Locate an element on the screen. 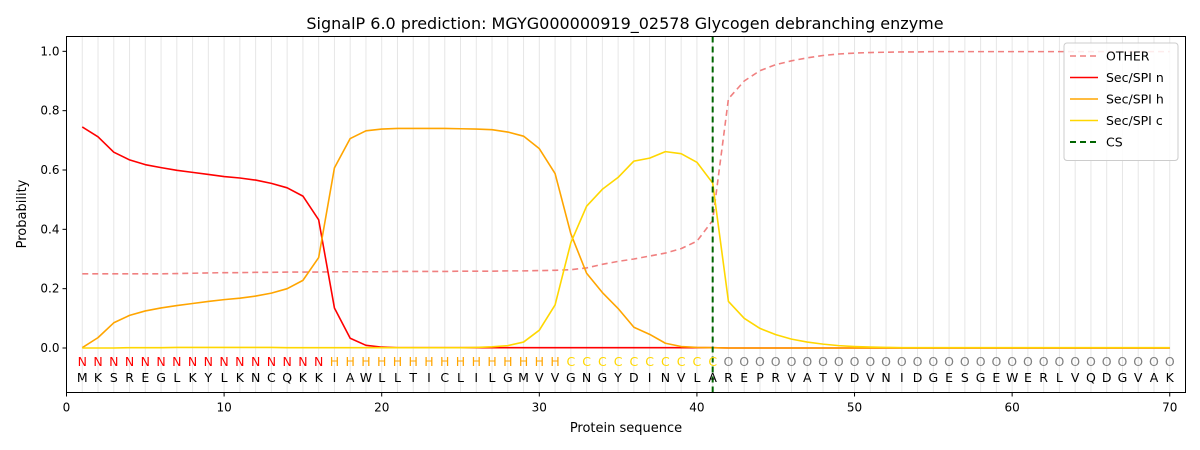  x-tick-label: 20 is located at coordinates (381, 408).